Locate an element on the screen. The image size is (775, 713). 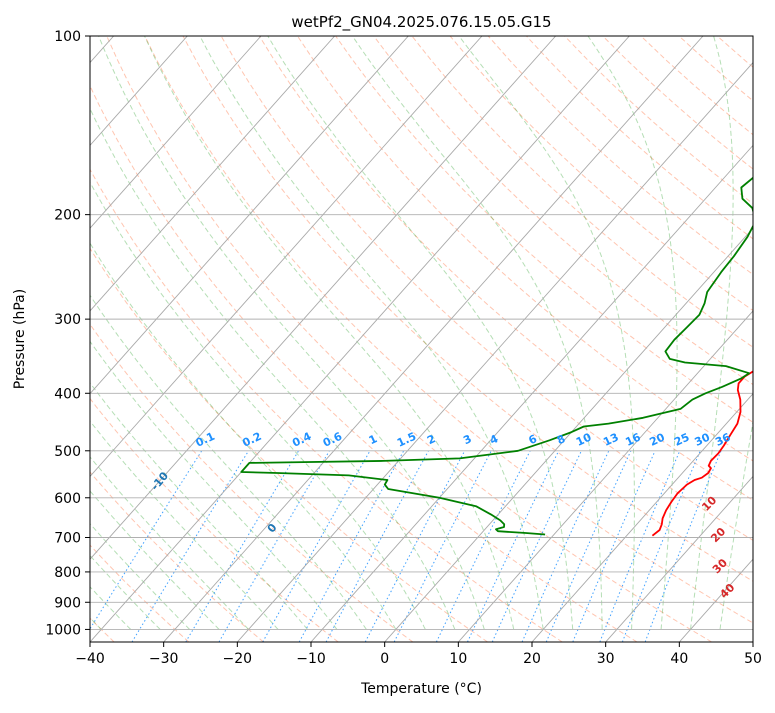
mixing-ratio-label: 0.6 is located at coordinates (332, 440).